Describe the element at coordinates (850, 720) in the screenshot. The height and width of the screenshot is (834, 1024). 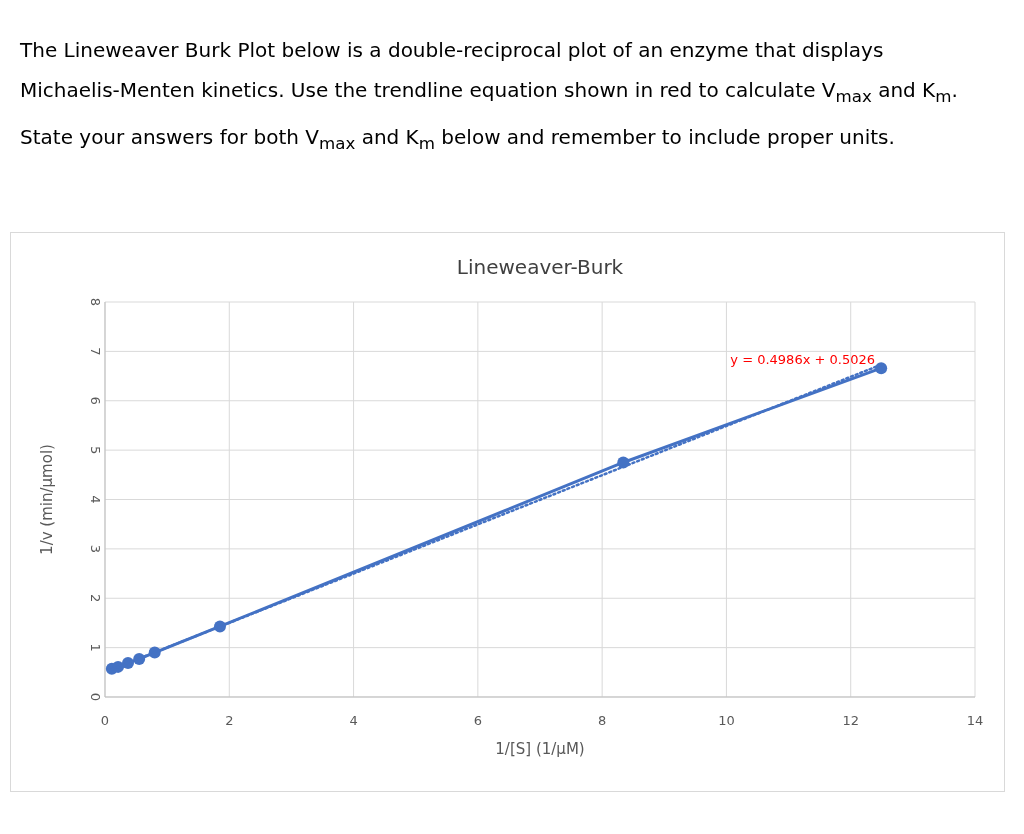
I see `x-tick-label: 12` at that location.